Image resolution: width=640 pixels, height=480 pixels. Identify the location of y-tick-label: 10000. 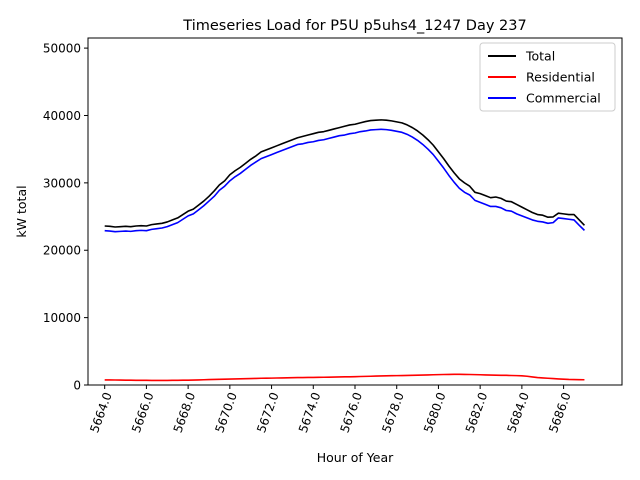
(62, 318).